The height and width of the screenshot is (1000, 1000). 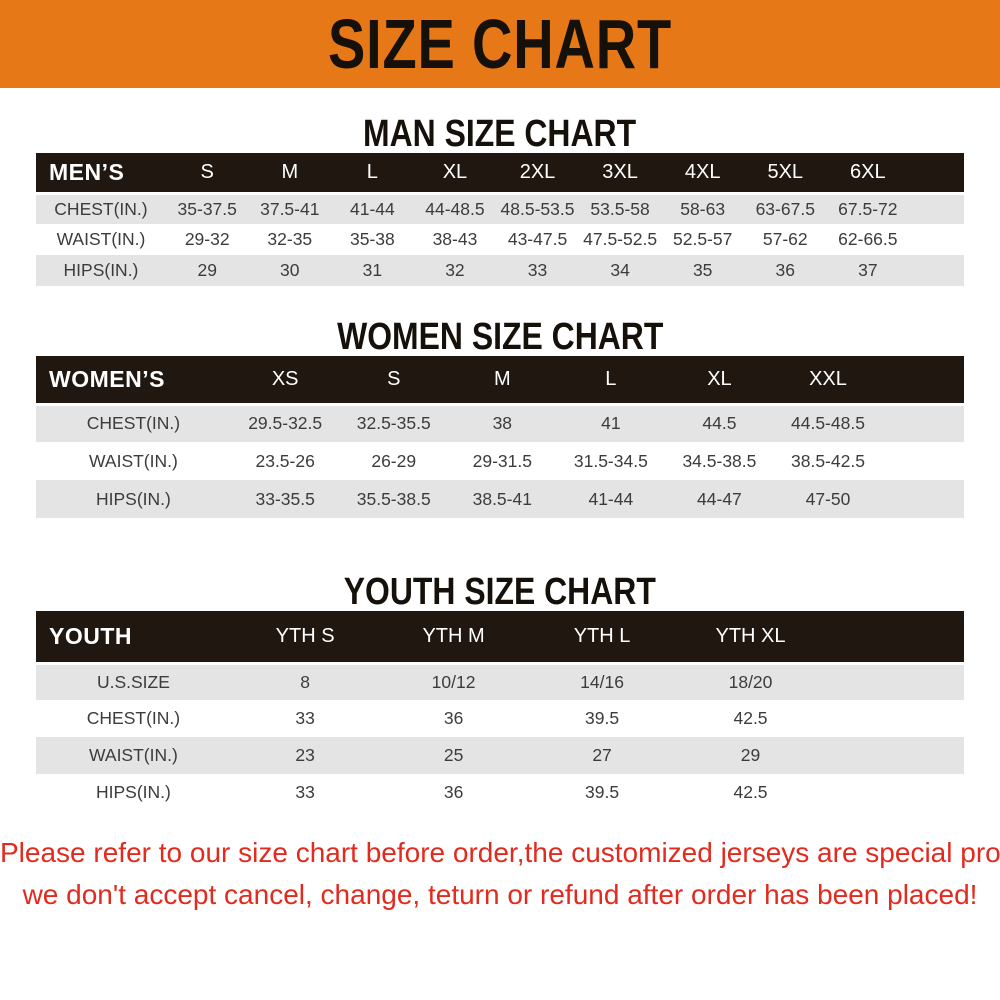 I want to click on size-value-cell: 53.5-58, so click(x=620, y=208).